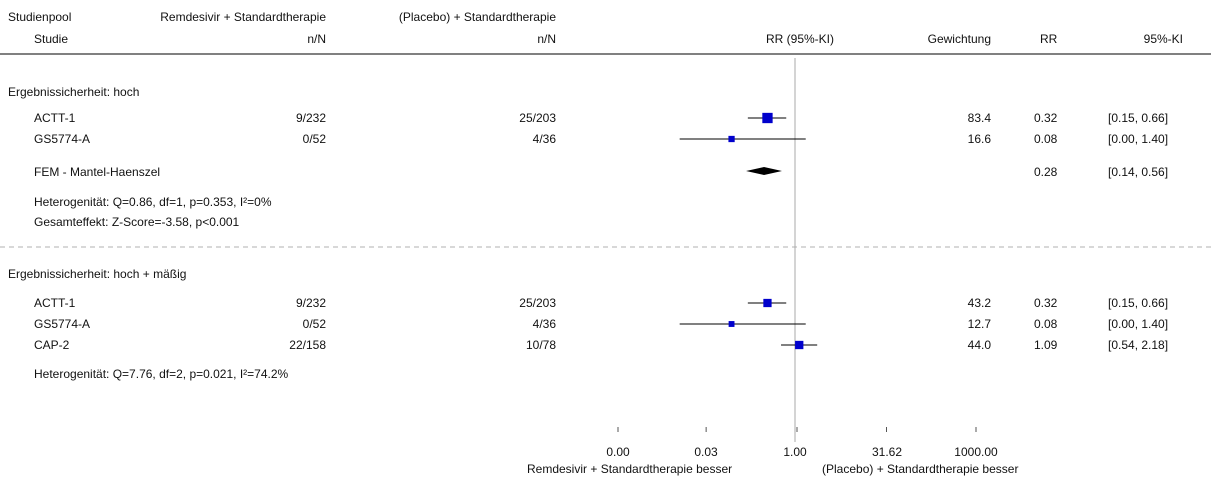 The image size is (1211, 479). Describe the element at coordinates (1138, 345) in the screenshot. I see `ci-value: [0.54, 2.18]` at that location.